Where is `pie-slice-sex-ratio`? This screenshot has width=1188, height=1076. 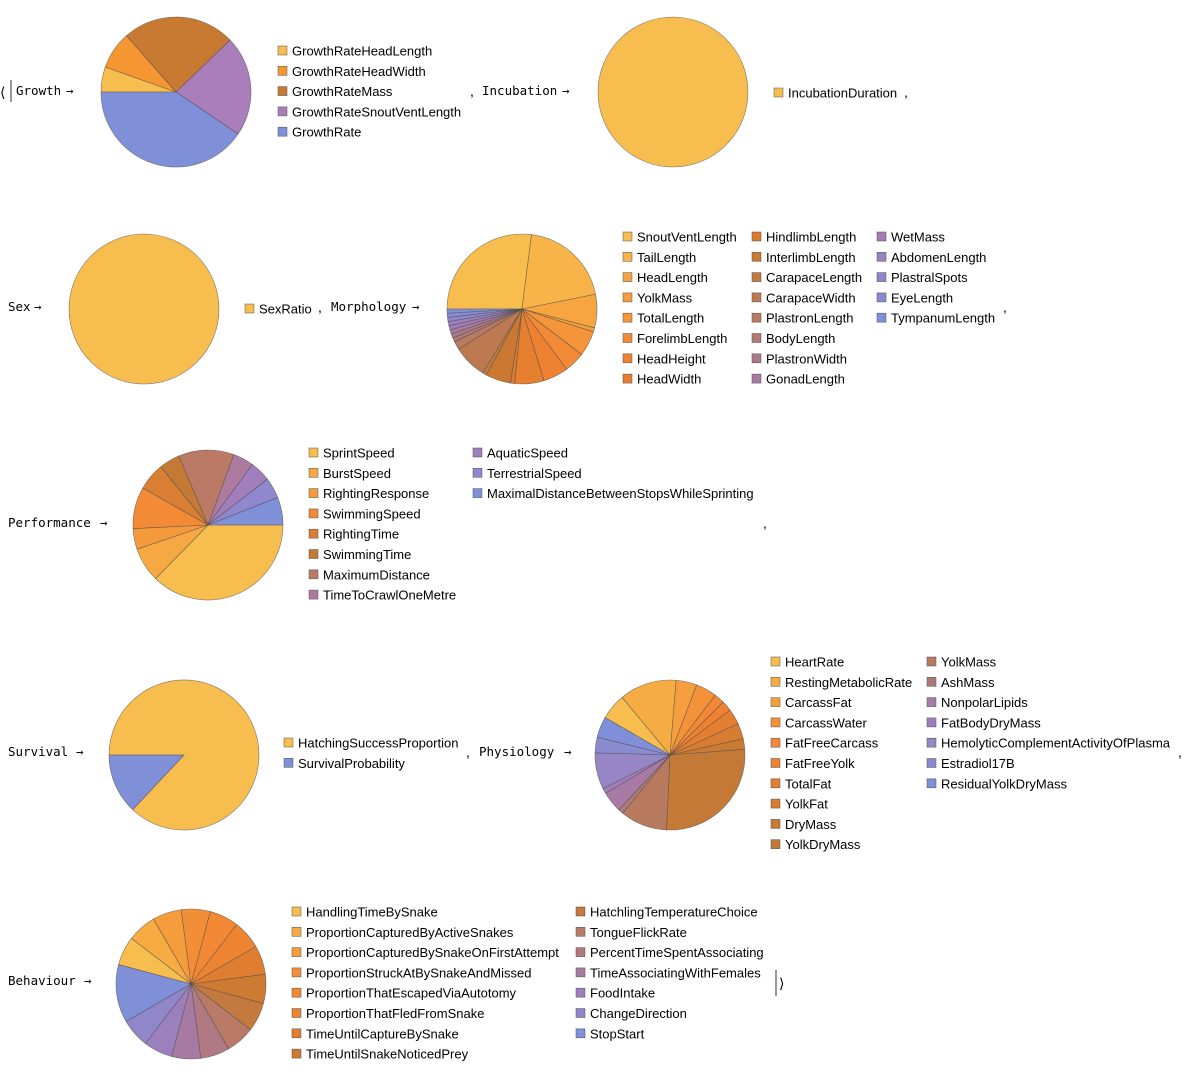
pie-slice-sex-ratio is located at coordinates (144, 309).